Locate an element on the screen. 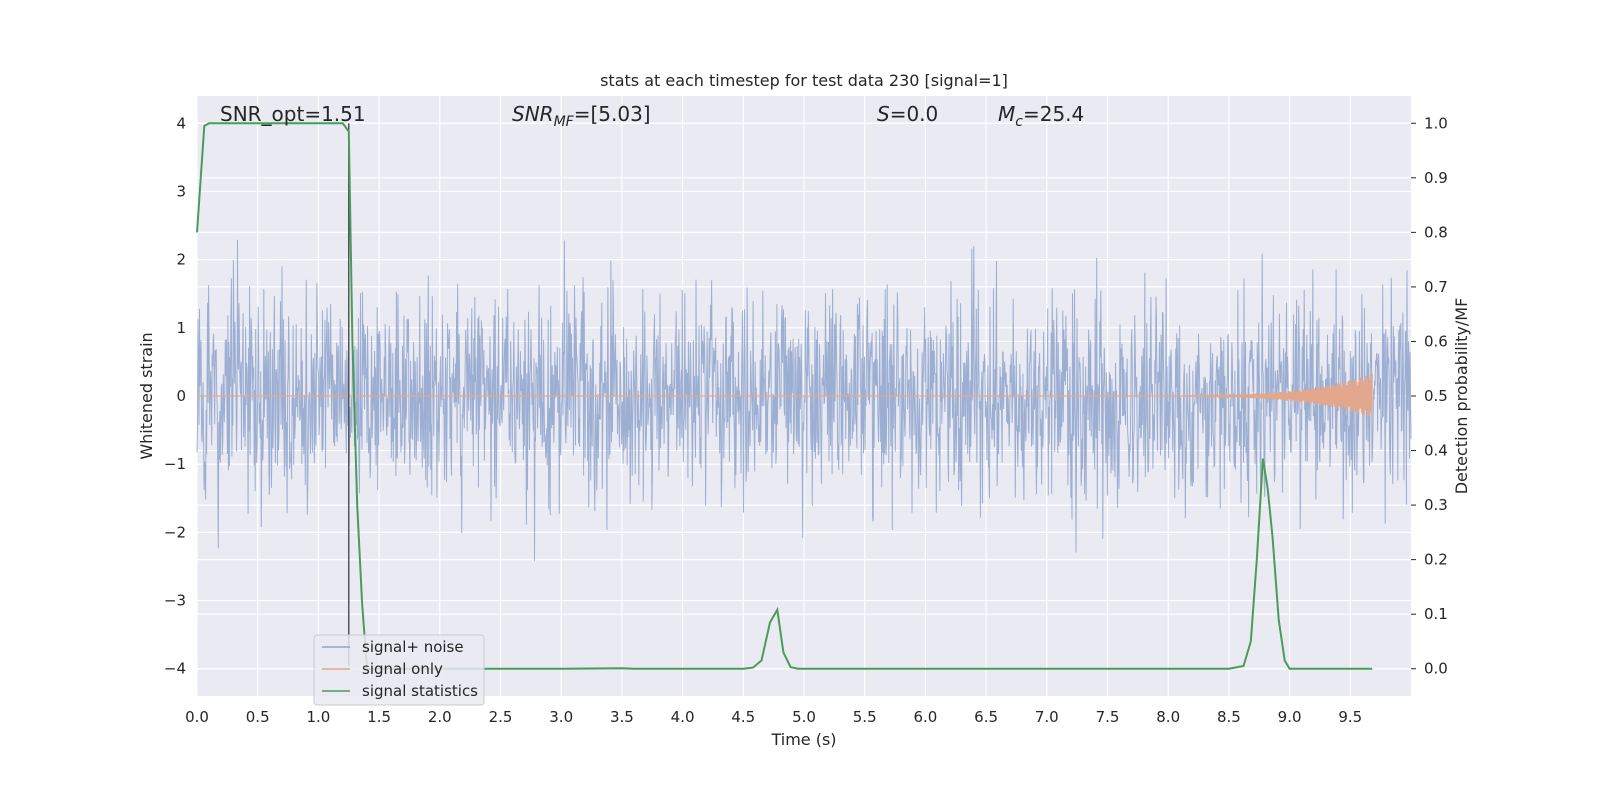 This screenshot has height=800, width=1600. annotation-snr-mf: SNRMF=[5.03] is located at coordinates (581, 116).